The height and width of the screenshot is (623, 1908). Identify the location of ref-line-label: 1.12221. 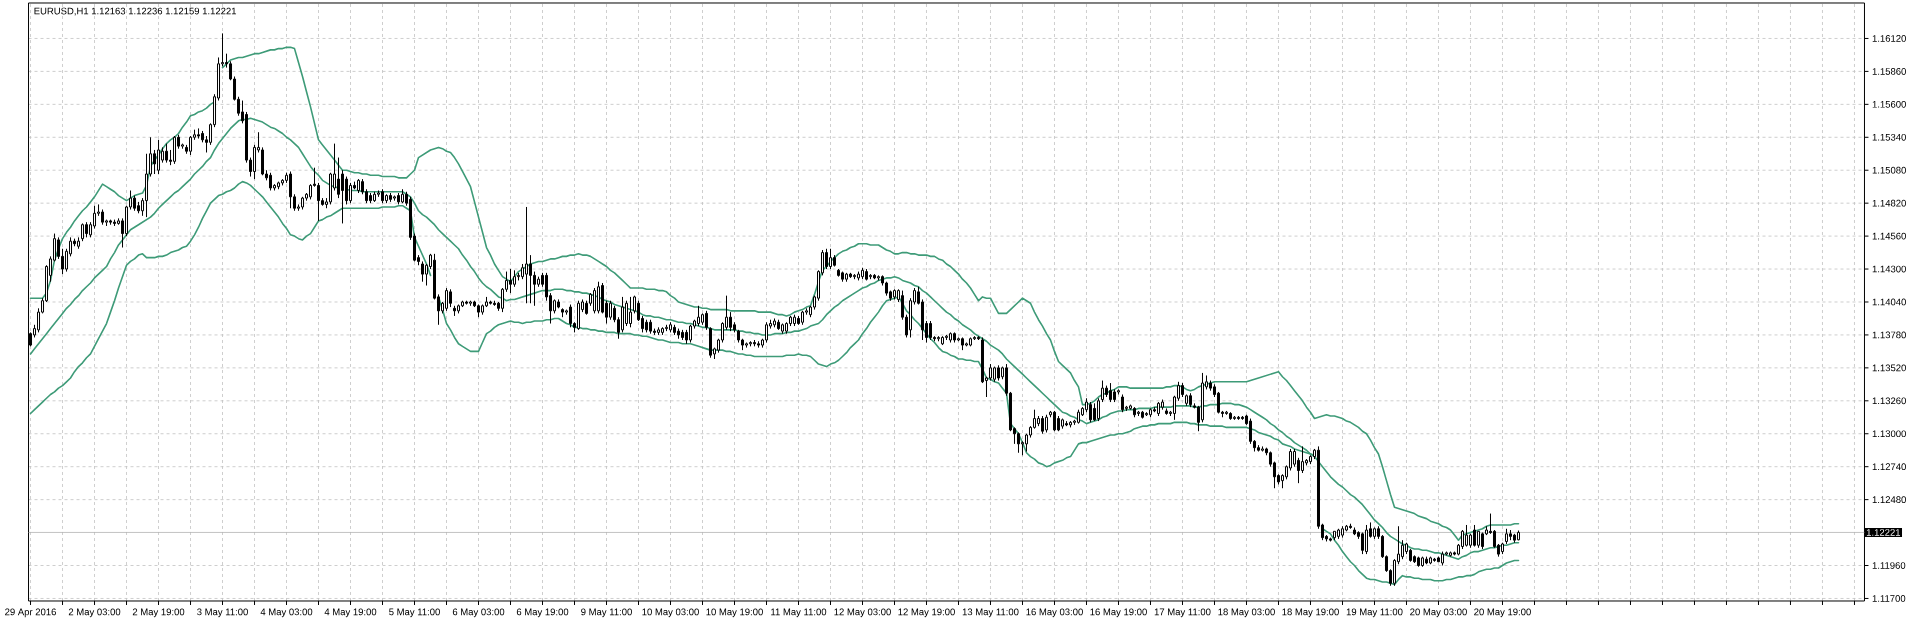
(1883, 532).